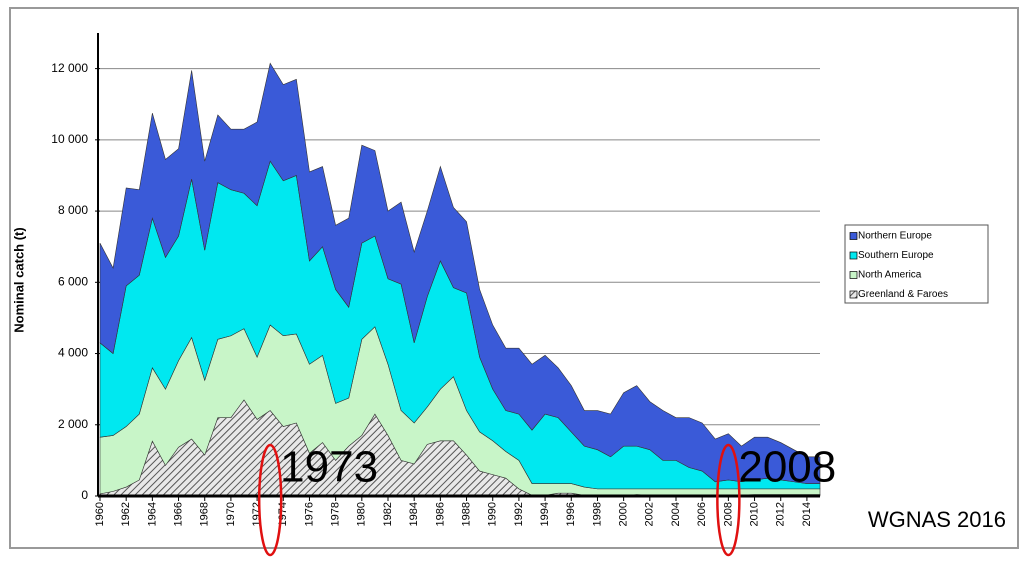  What do you see at coordinates (73, 281) in the screenshot?
I see `y-tick-label: 6 000` at bounding box center [73, 281].